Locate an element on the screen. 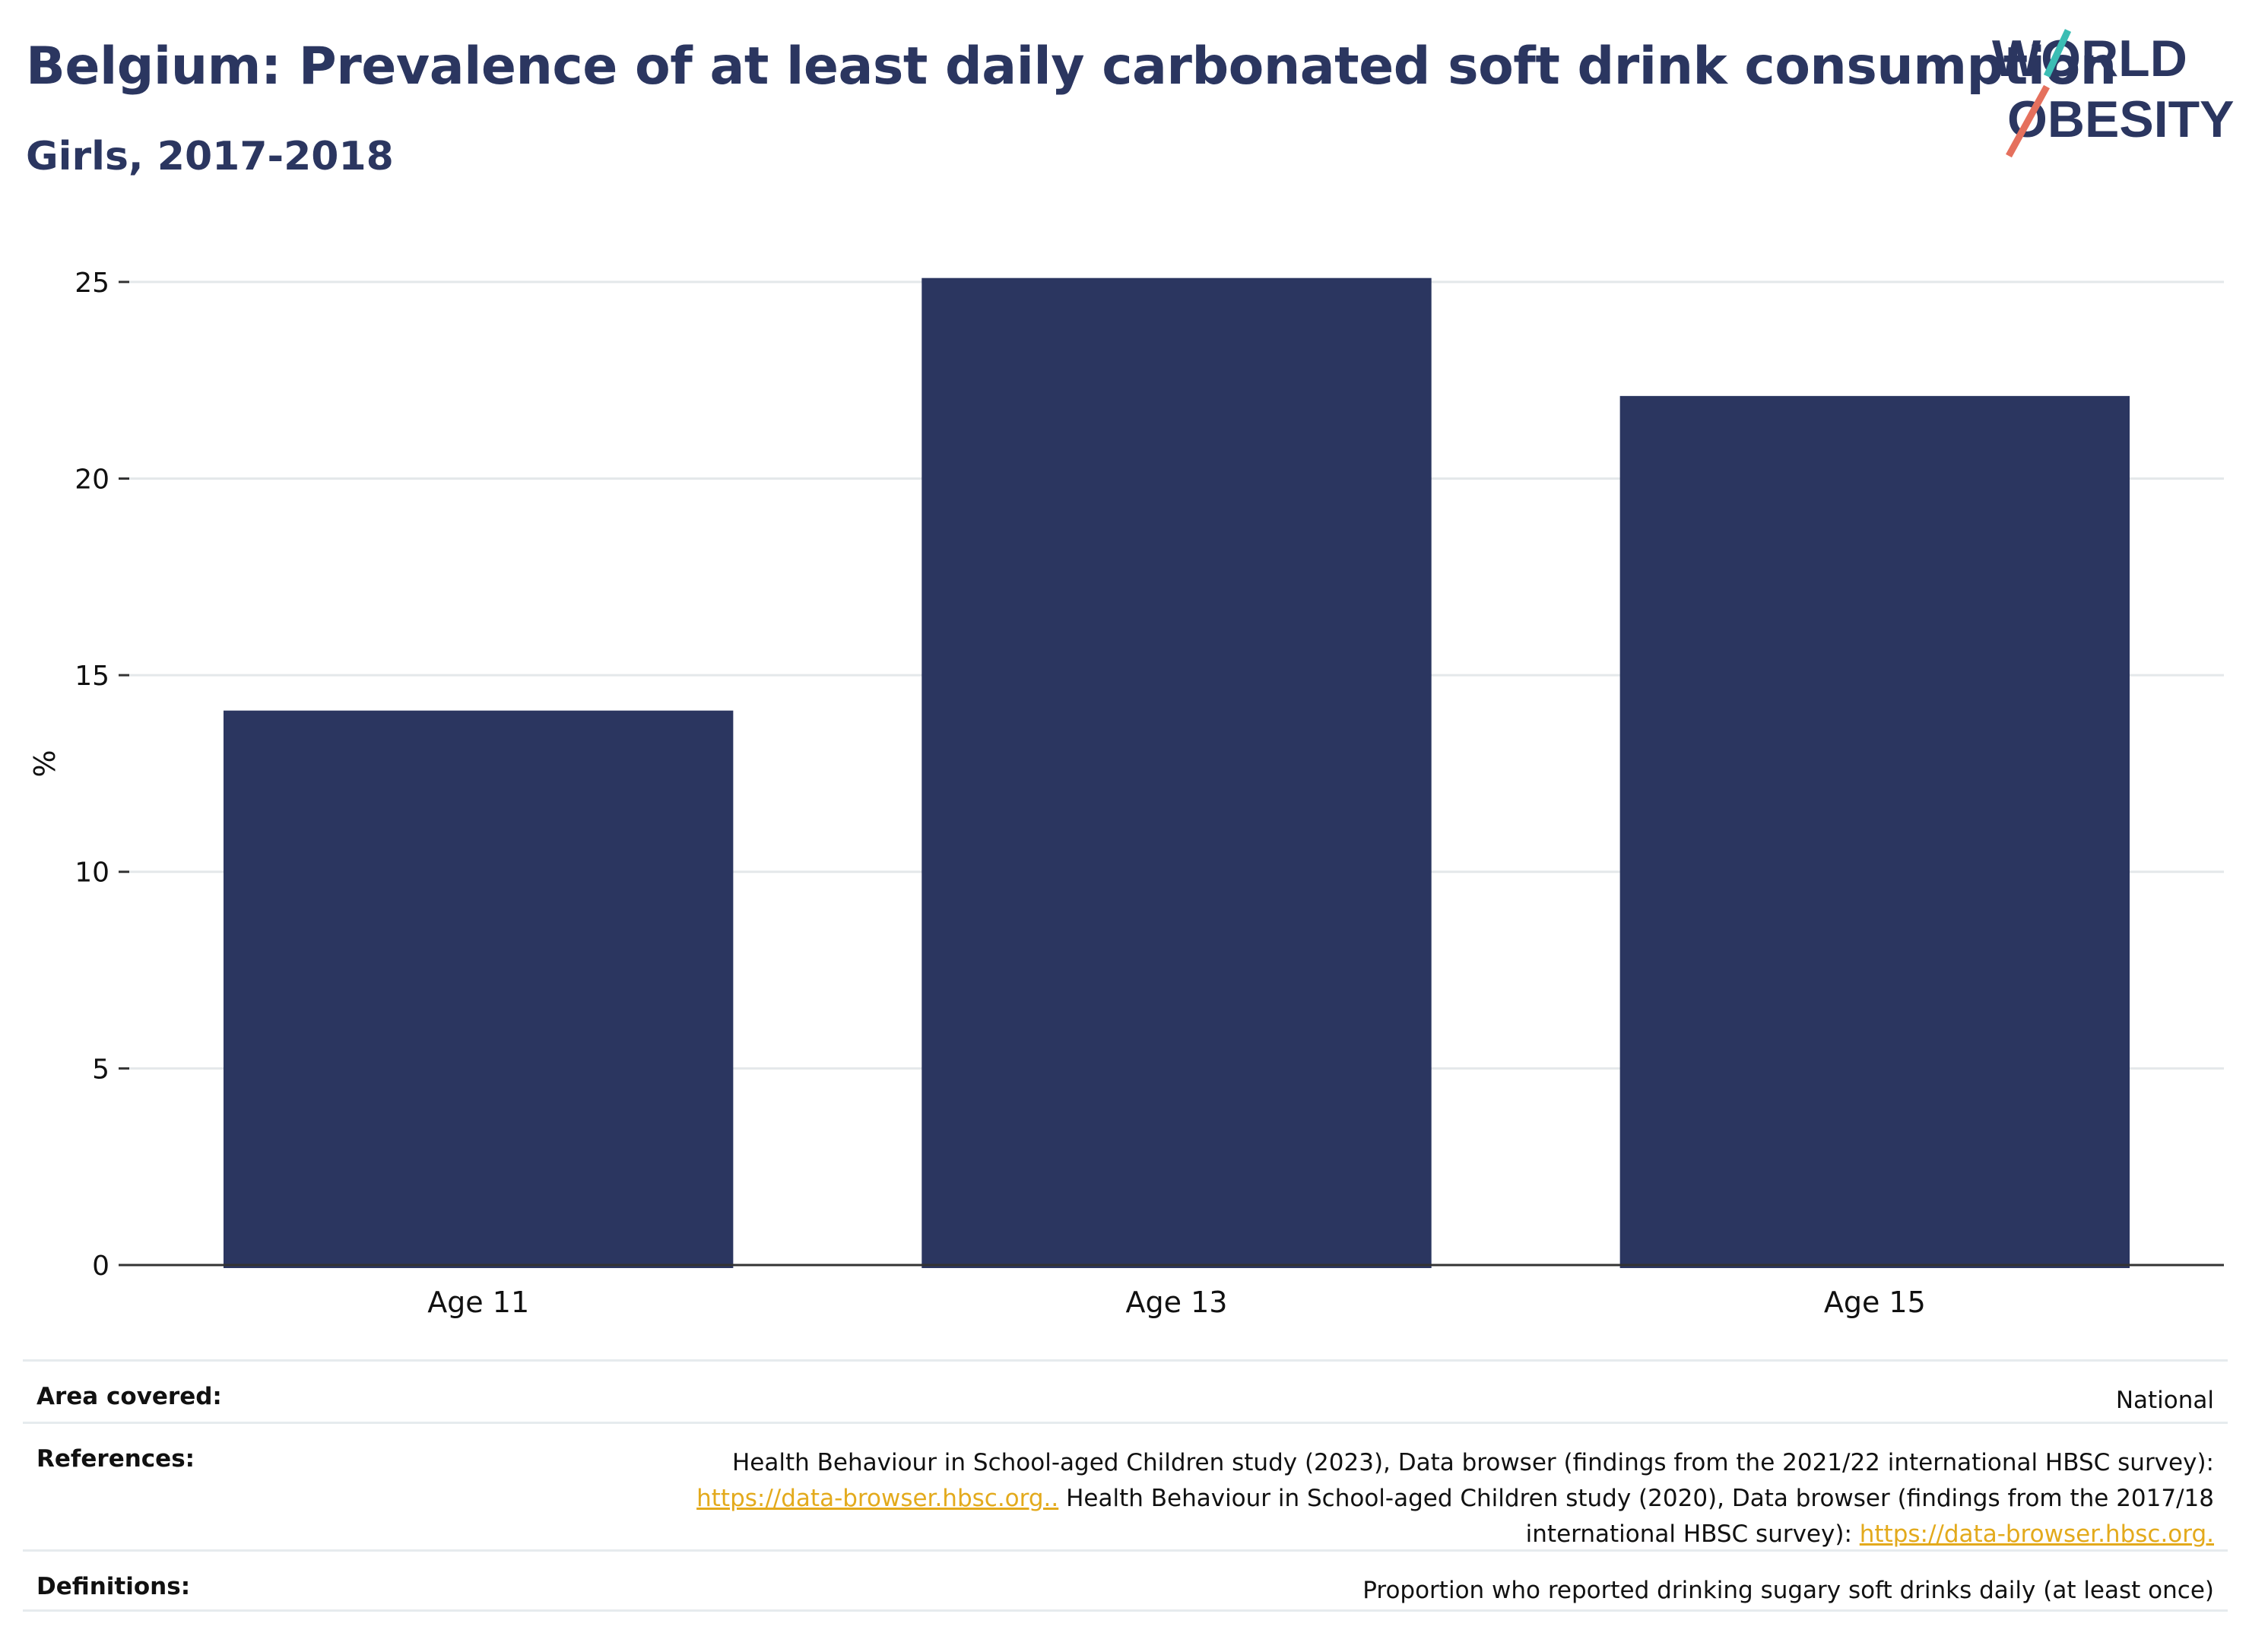 The height and width of the screenshot is (1652, 2249). y-tick-label-10: 10 is located at coordinates (92, 873).